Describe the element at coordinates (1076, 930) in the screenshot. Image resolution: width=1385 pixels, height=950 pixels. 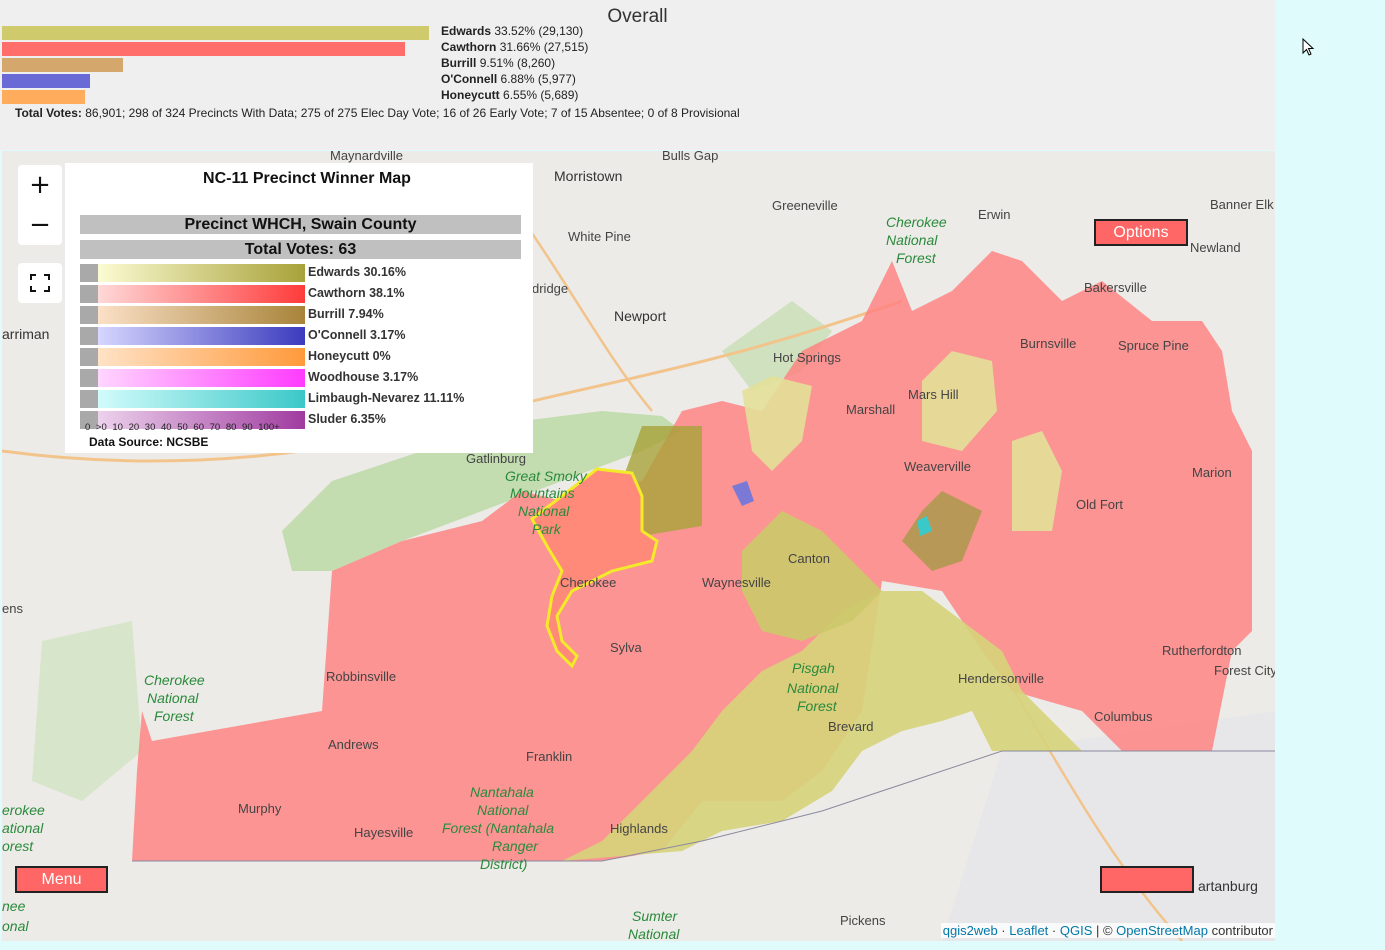
I see `qgis-link: QGIS` at that location.